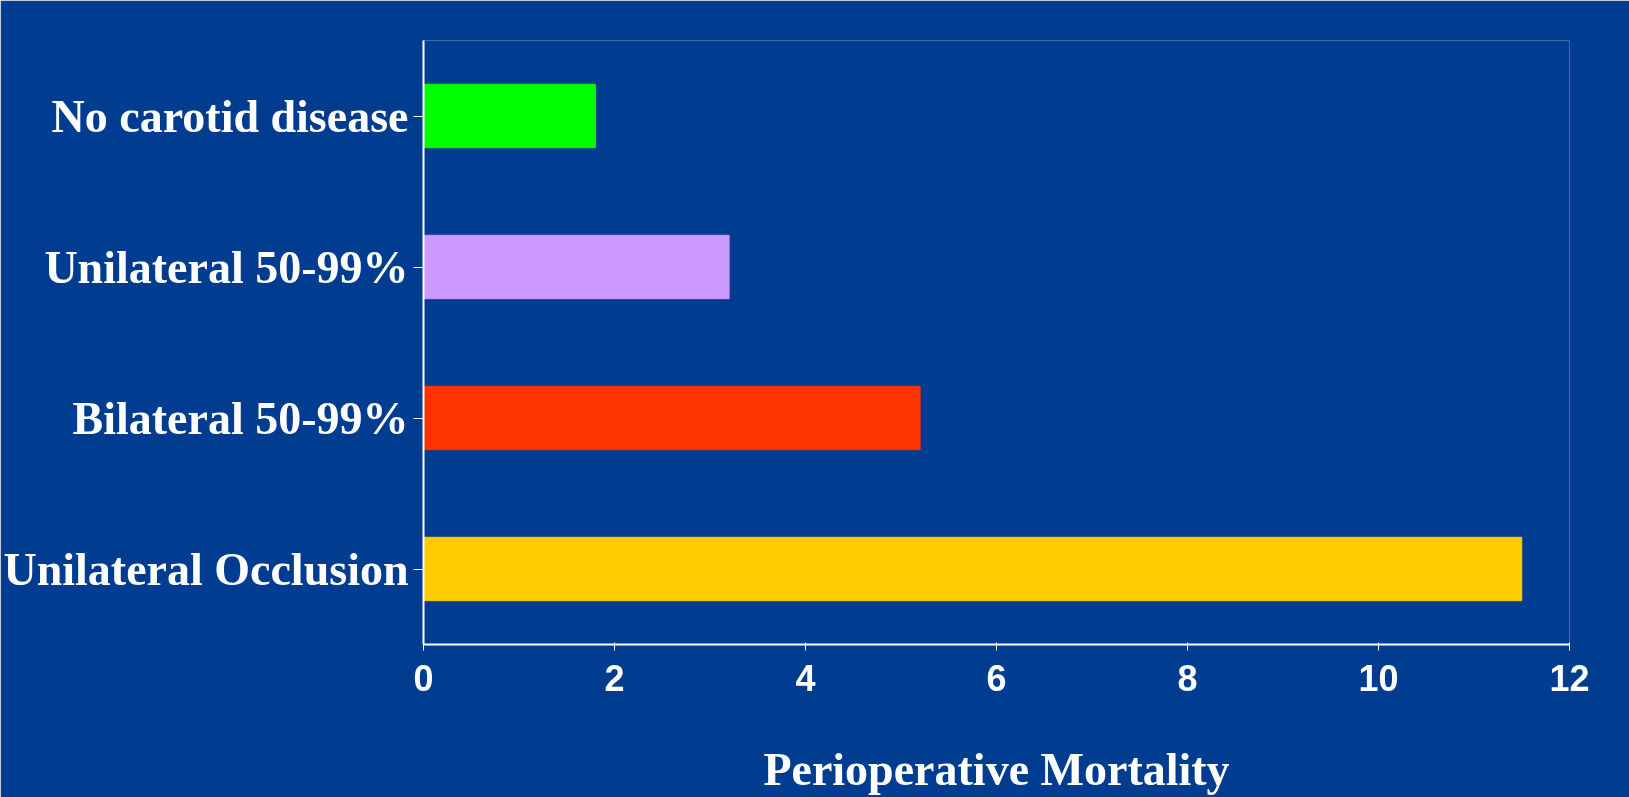 The width and height of the screenshot is (1629, 797). I want to click on y-tick-label: Unilateral Occlusion, so click(206, 569).